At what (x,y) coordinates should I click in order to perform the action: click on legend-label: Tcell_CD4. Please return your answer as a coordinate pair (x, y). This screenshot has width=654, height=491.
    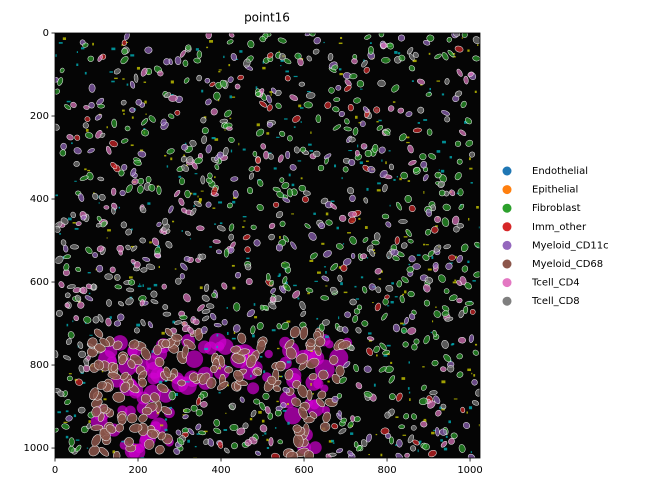
    Looking at the image, I should click on (555, 283).